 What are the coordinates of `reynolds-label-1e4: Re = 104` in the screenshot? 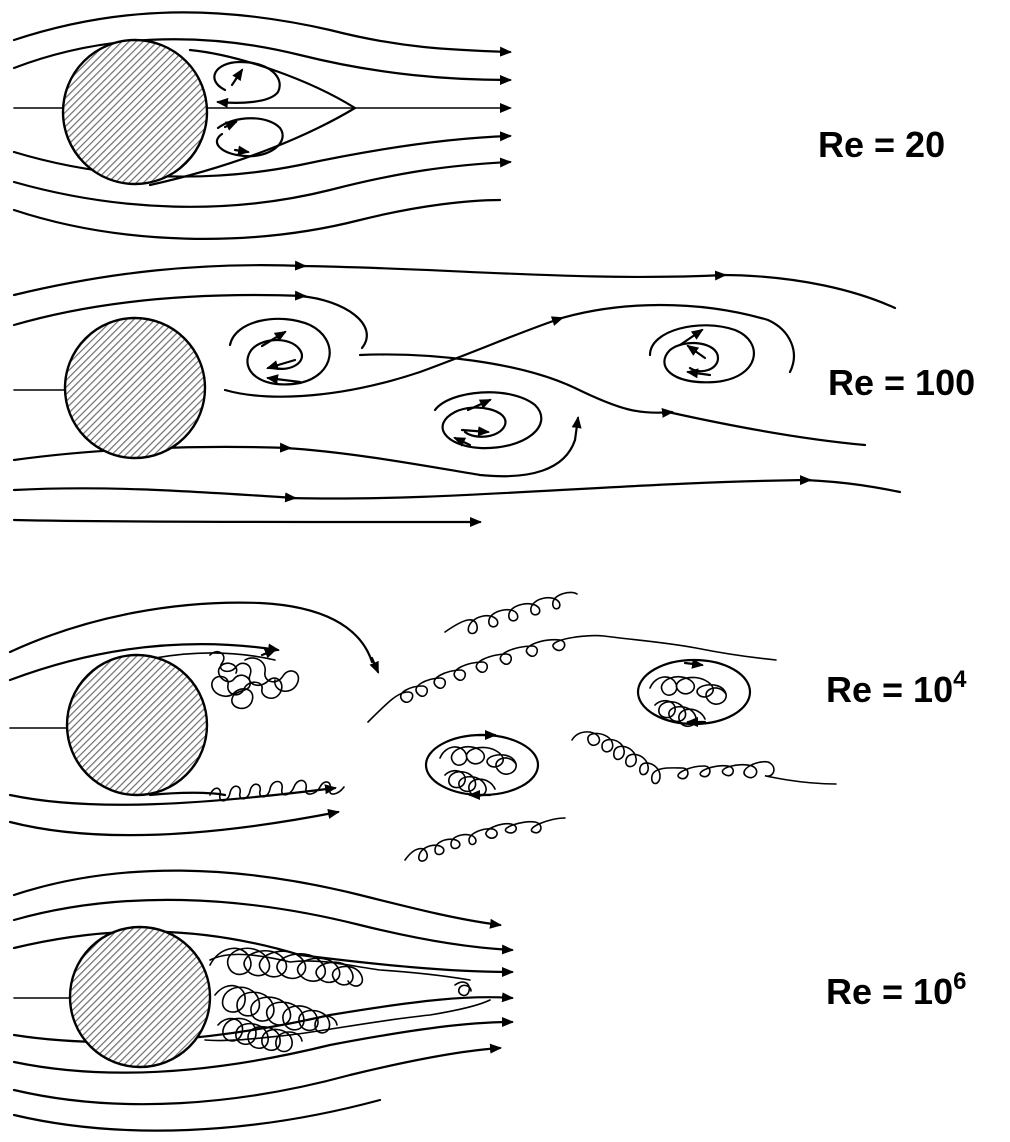 It's located at (896, 688).